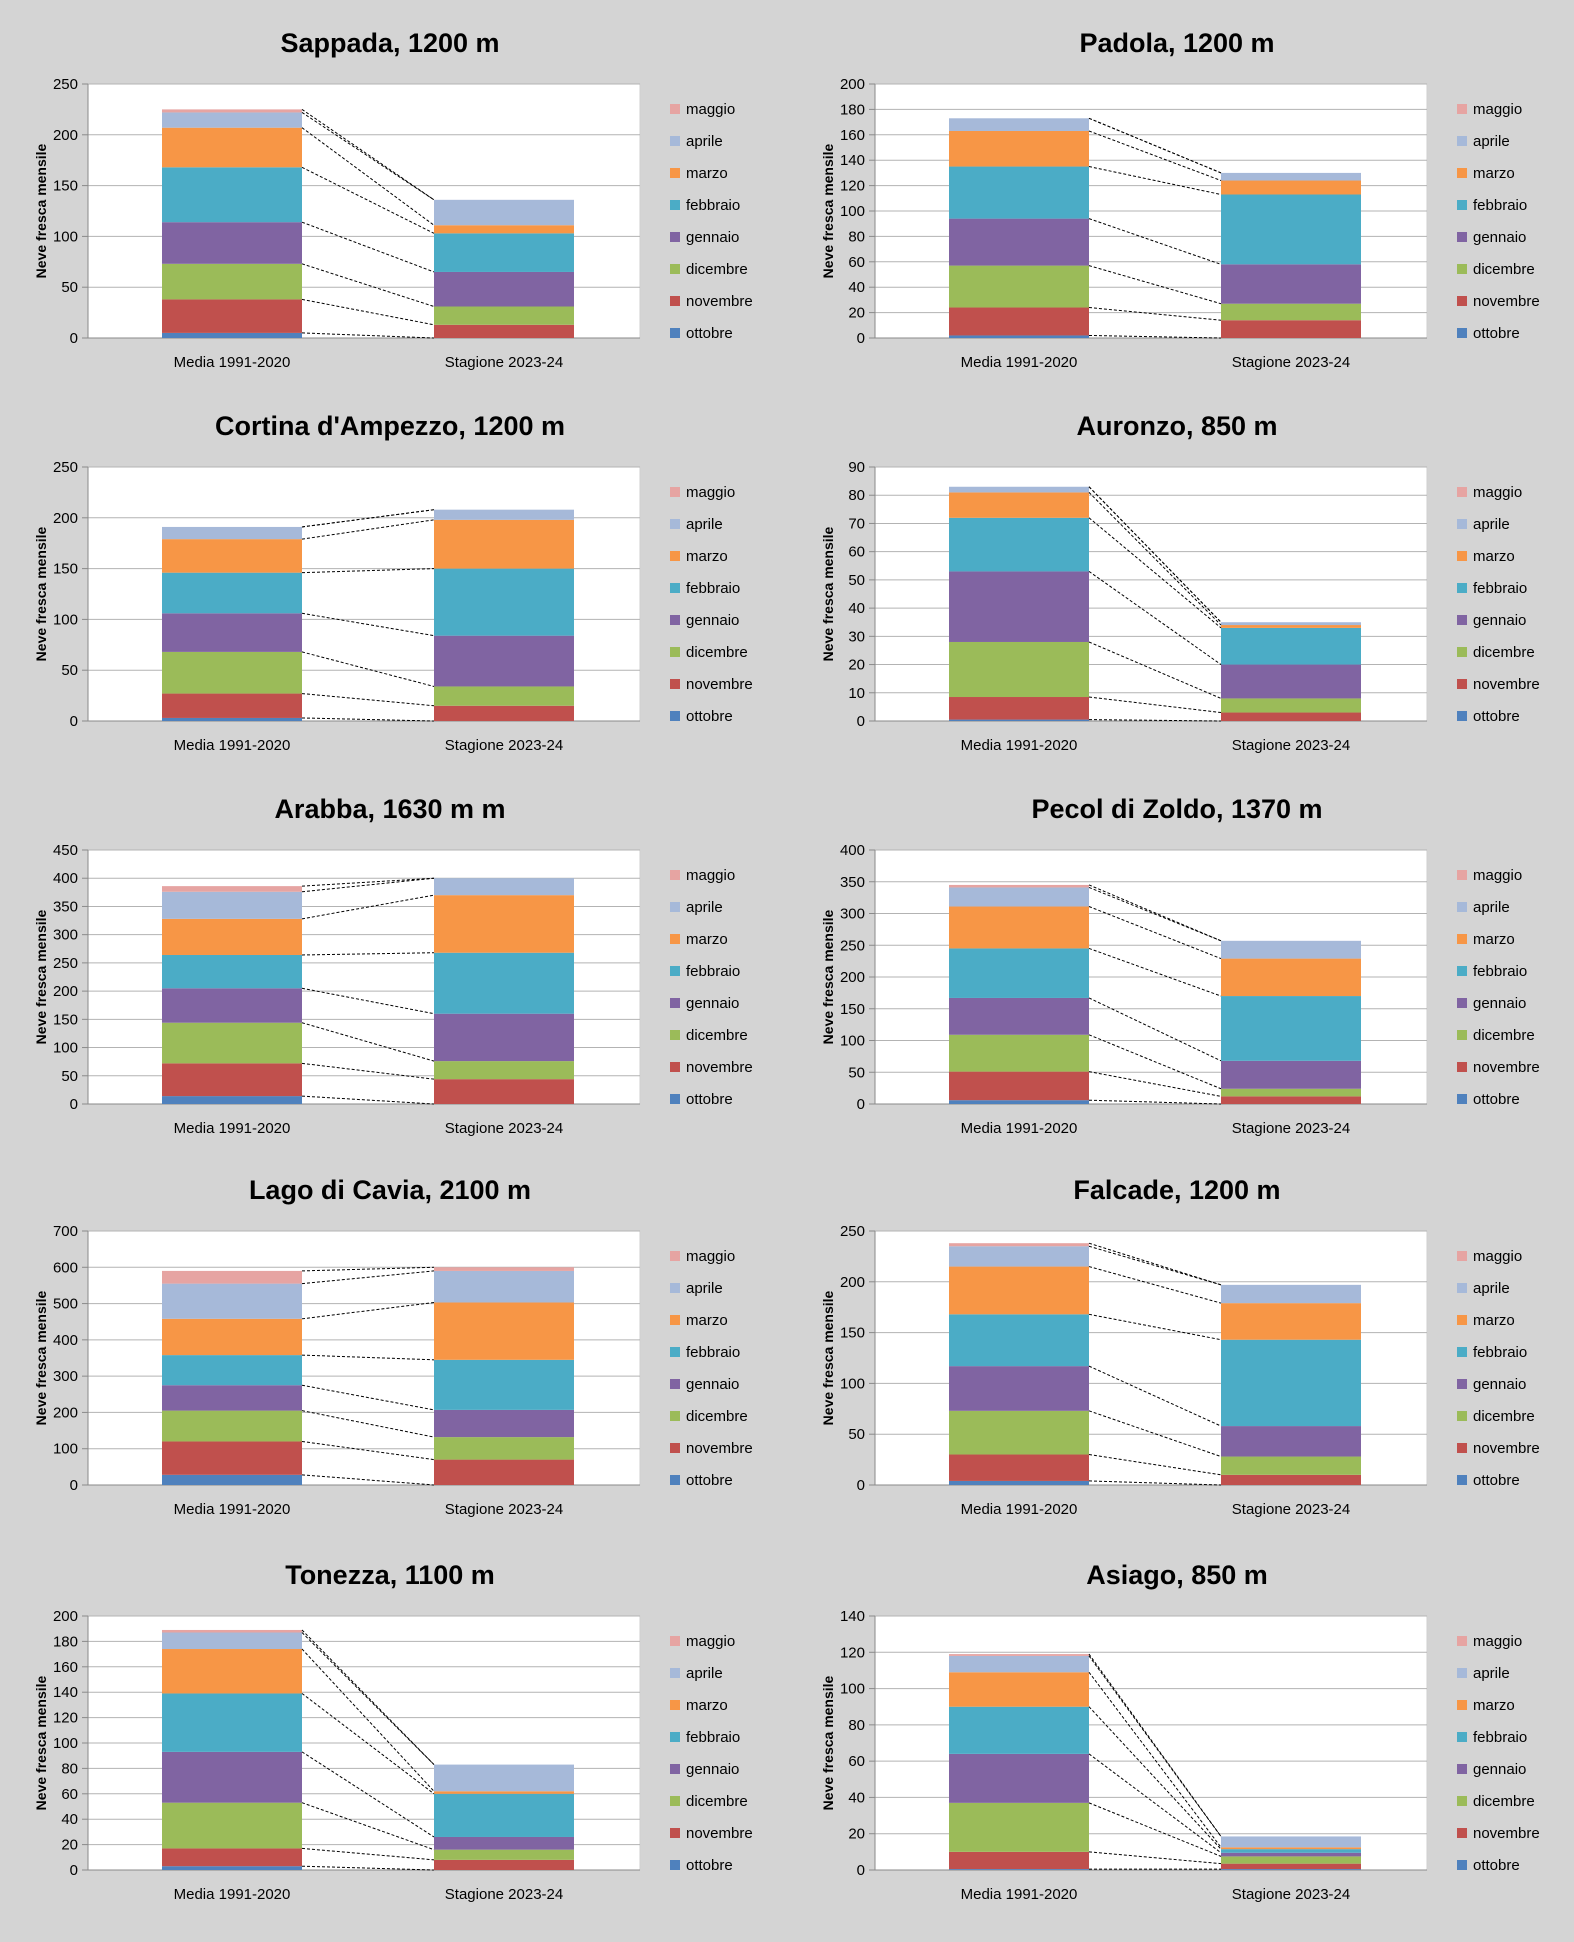 The height and width of the screenshot is (1942, 1574). I want to click on bar-segment-ottobre-media, so click(1019, 720).